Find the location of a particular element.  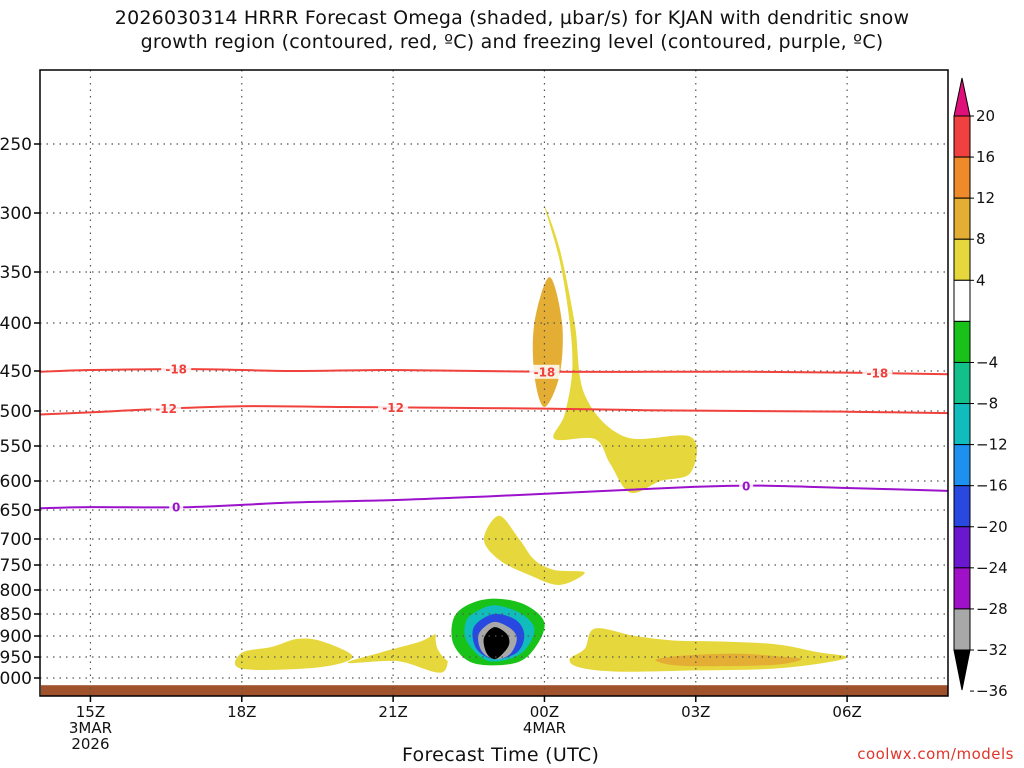

y-tick-label-1000: 1000 is located at coordinates (16, 679).